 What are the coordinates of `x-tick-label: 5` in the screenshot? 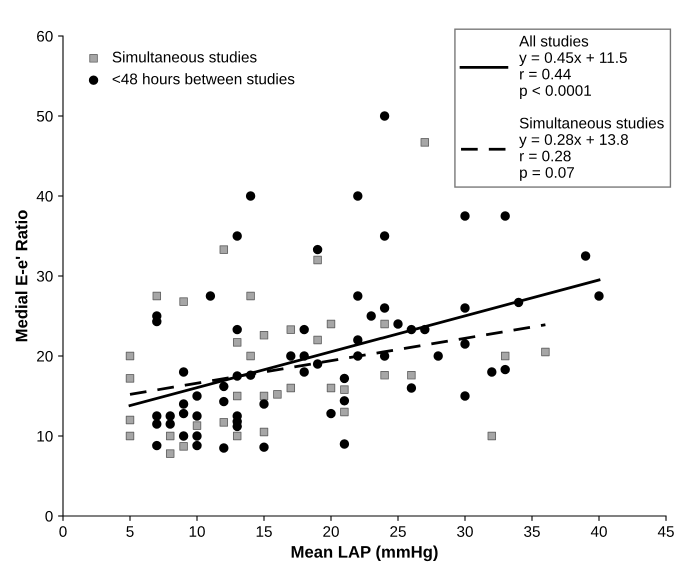 It's located at (130, 531).